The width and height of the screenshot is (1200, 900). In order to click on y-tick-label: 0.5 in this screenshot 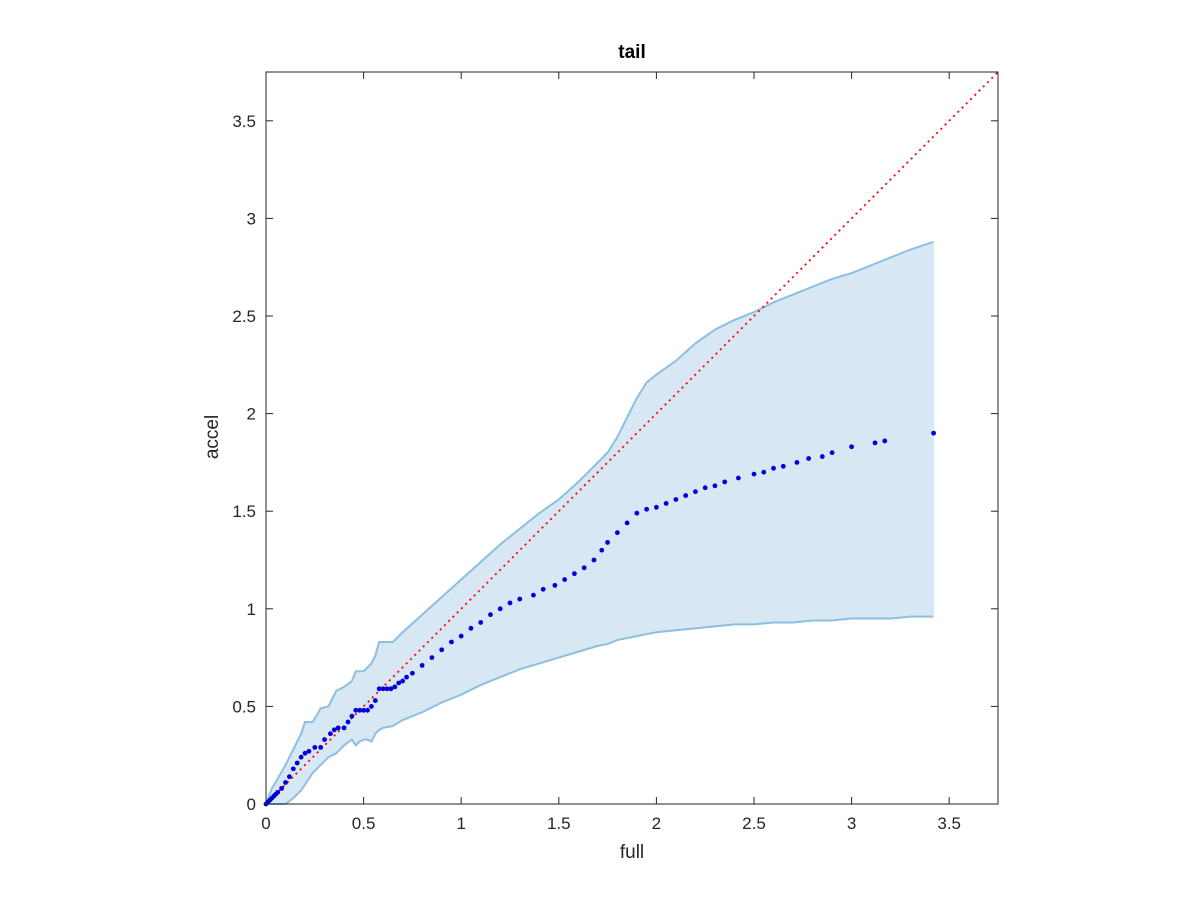, I will do `click(244, 706)`.